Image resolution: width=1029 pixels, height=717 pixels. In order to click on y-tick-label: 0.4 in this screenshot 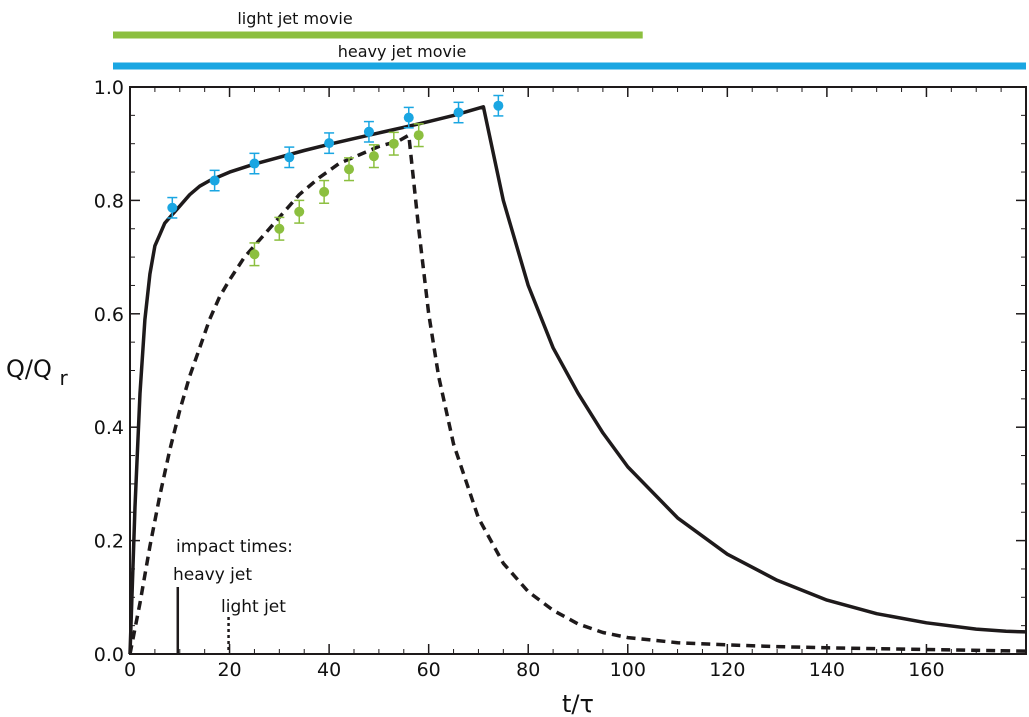, I will do `click(109, 428)`.